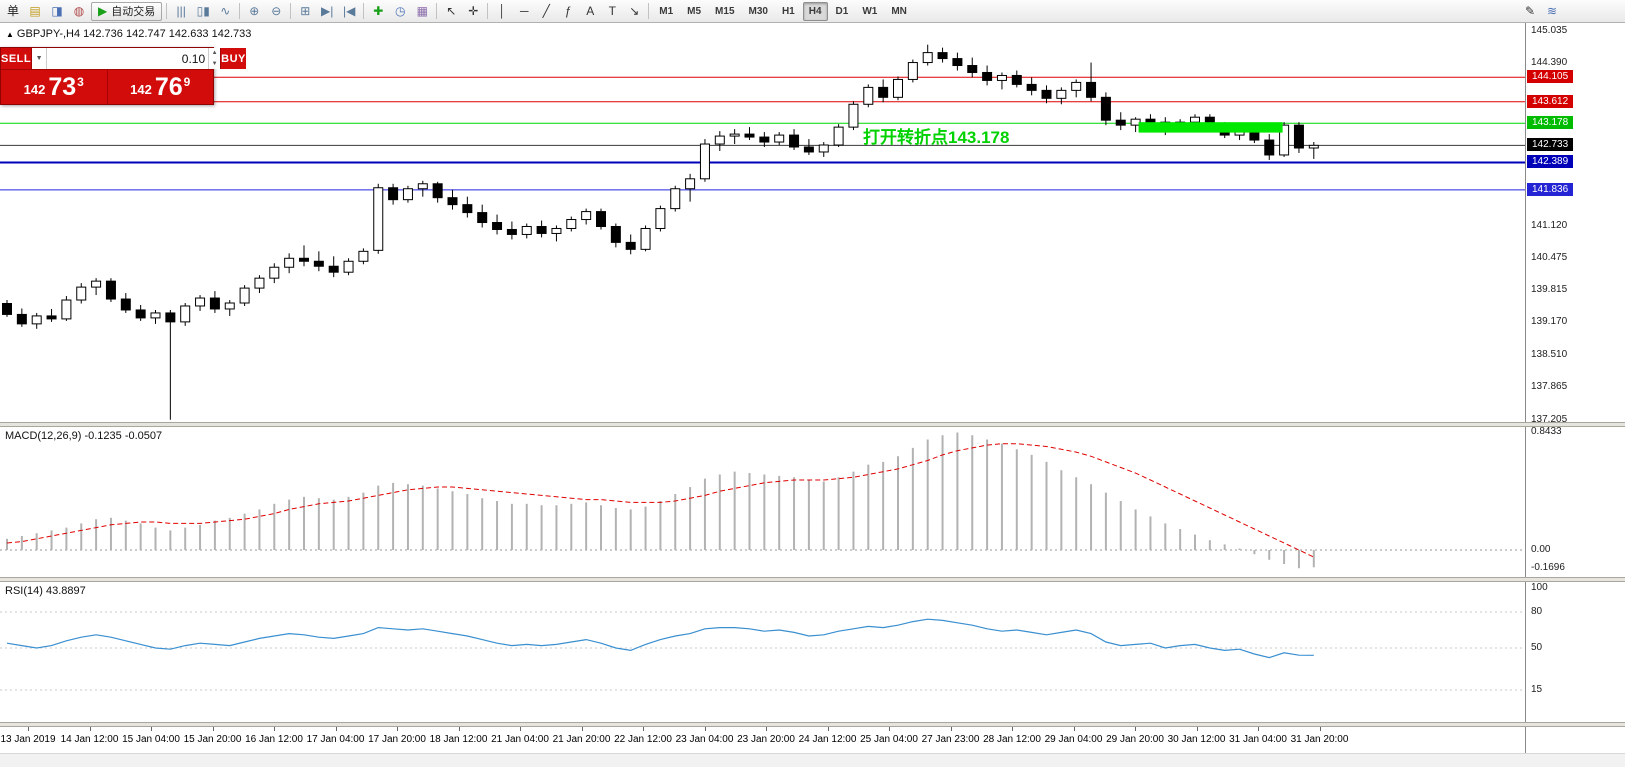 The image size is (1625, 767). I want to click on timeframe-w1-button: W1, so click(870, 11).